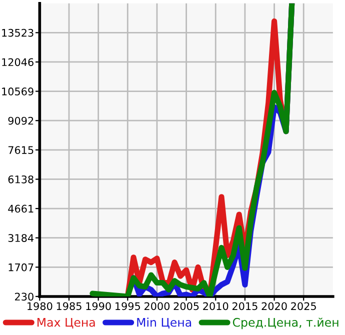 This screenshot has width=345, height=335. What do you see at coordinates (303, 306) in the screenshot?
I see `x-tick-label: 2025` at bounding box center [303, 306].